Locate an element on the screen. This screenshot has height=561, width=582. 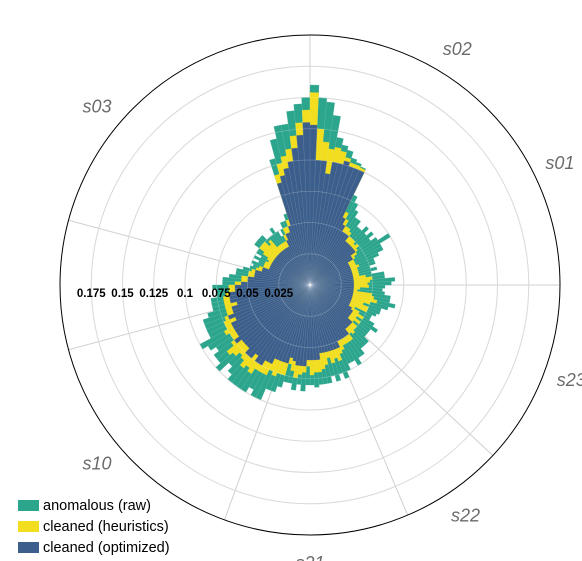
r-tick-label: 0.15 is located at coordinates (122, 294).